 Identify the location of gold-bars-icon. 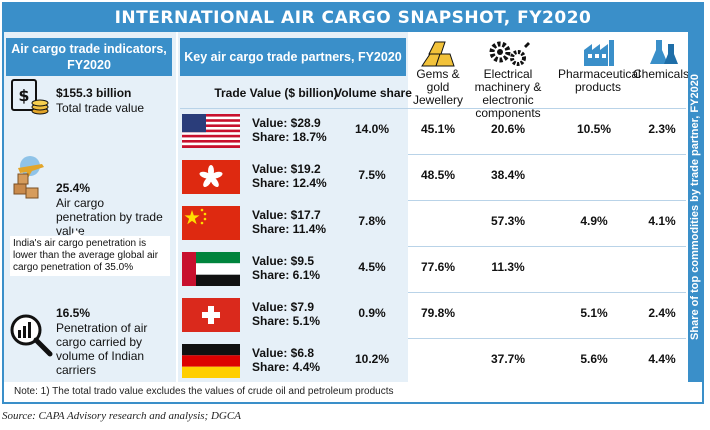
(438, 54).